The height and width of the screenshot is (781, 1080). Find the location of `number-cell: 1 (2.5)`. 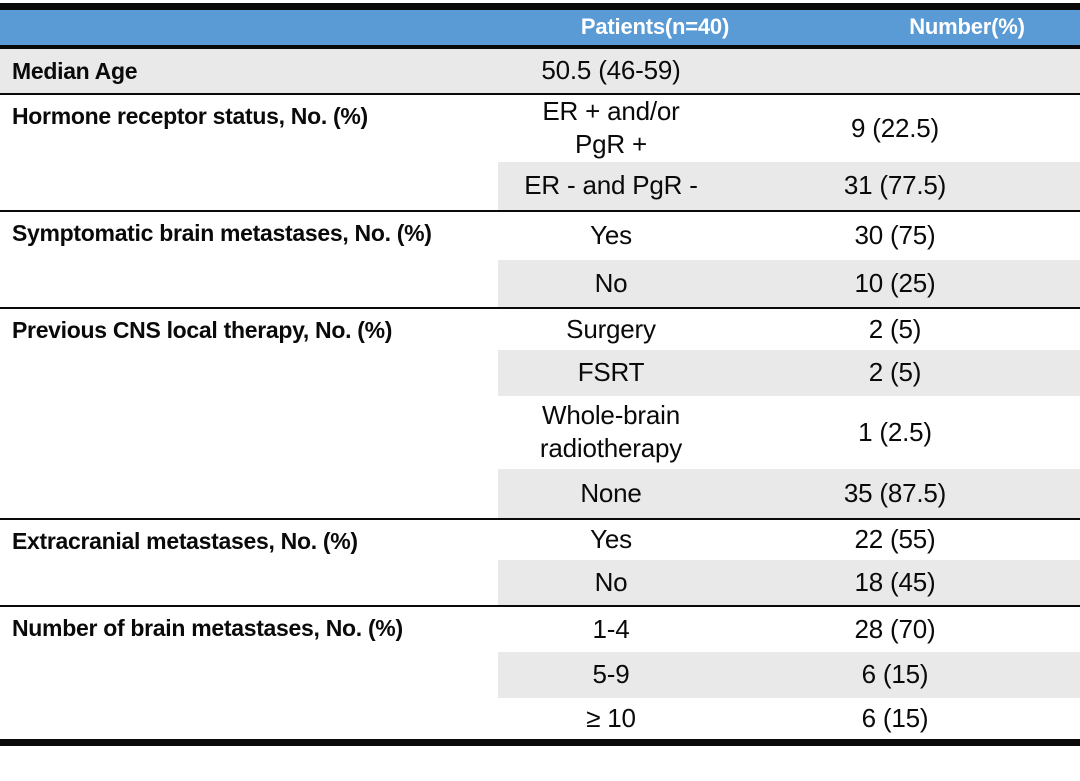

number-cell: 1 (2.5) is located at coordinates (895, 431).